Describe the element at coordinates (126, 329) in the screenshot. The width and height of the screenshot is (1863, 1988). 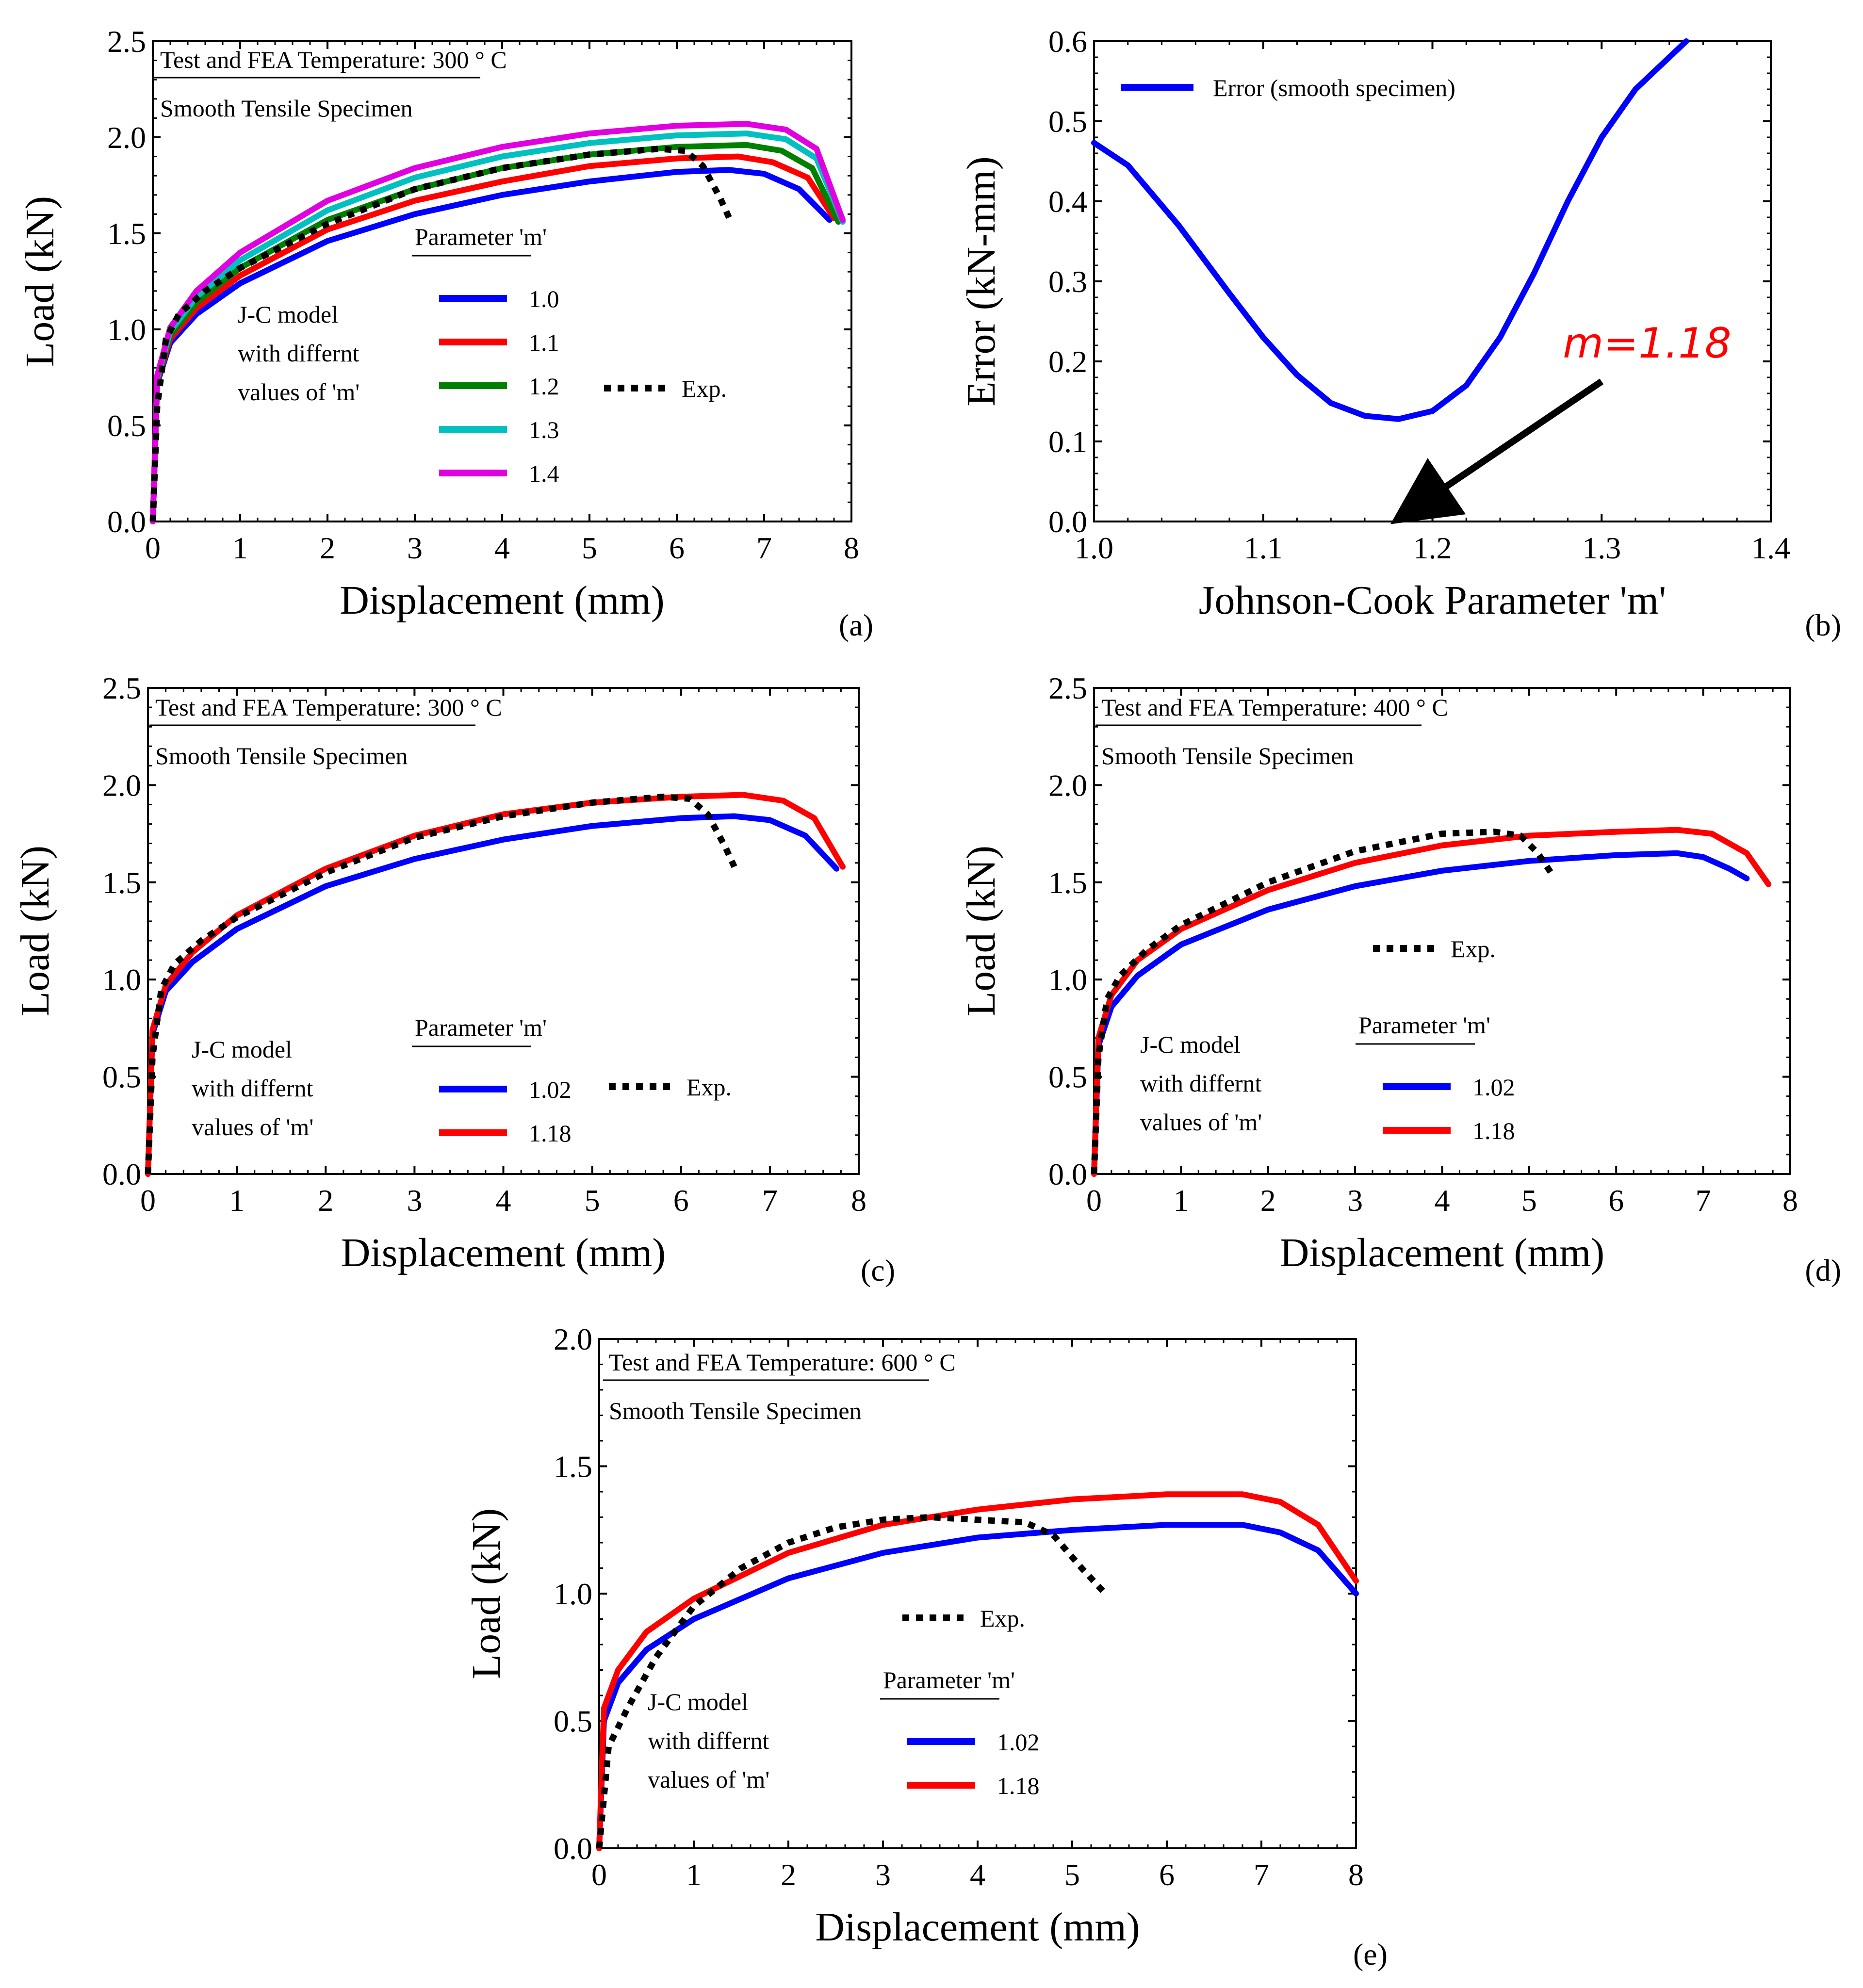
I see `y-tick-label: 1.0` at that location.